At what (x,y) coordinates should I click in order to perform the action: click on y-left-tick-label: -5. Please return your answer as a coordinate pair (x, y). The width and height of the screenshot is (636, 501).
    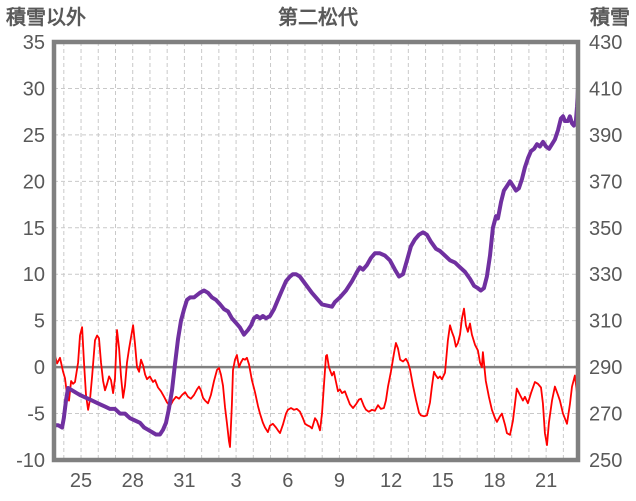
    Looking at the image, I should click on (36, 415).